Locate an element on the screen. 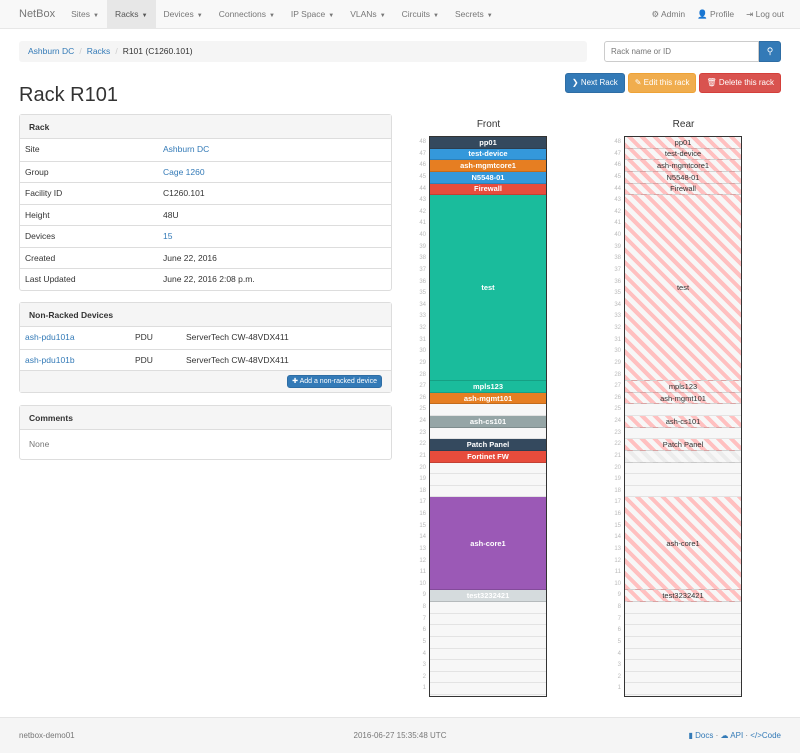  unit-number: 45 is located at coordinates (617, 176).